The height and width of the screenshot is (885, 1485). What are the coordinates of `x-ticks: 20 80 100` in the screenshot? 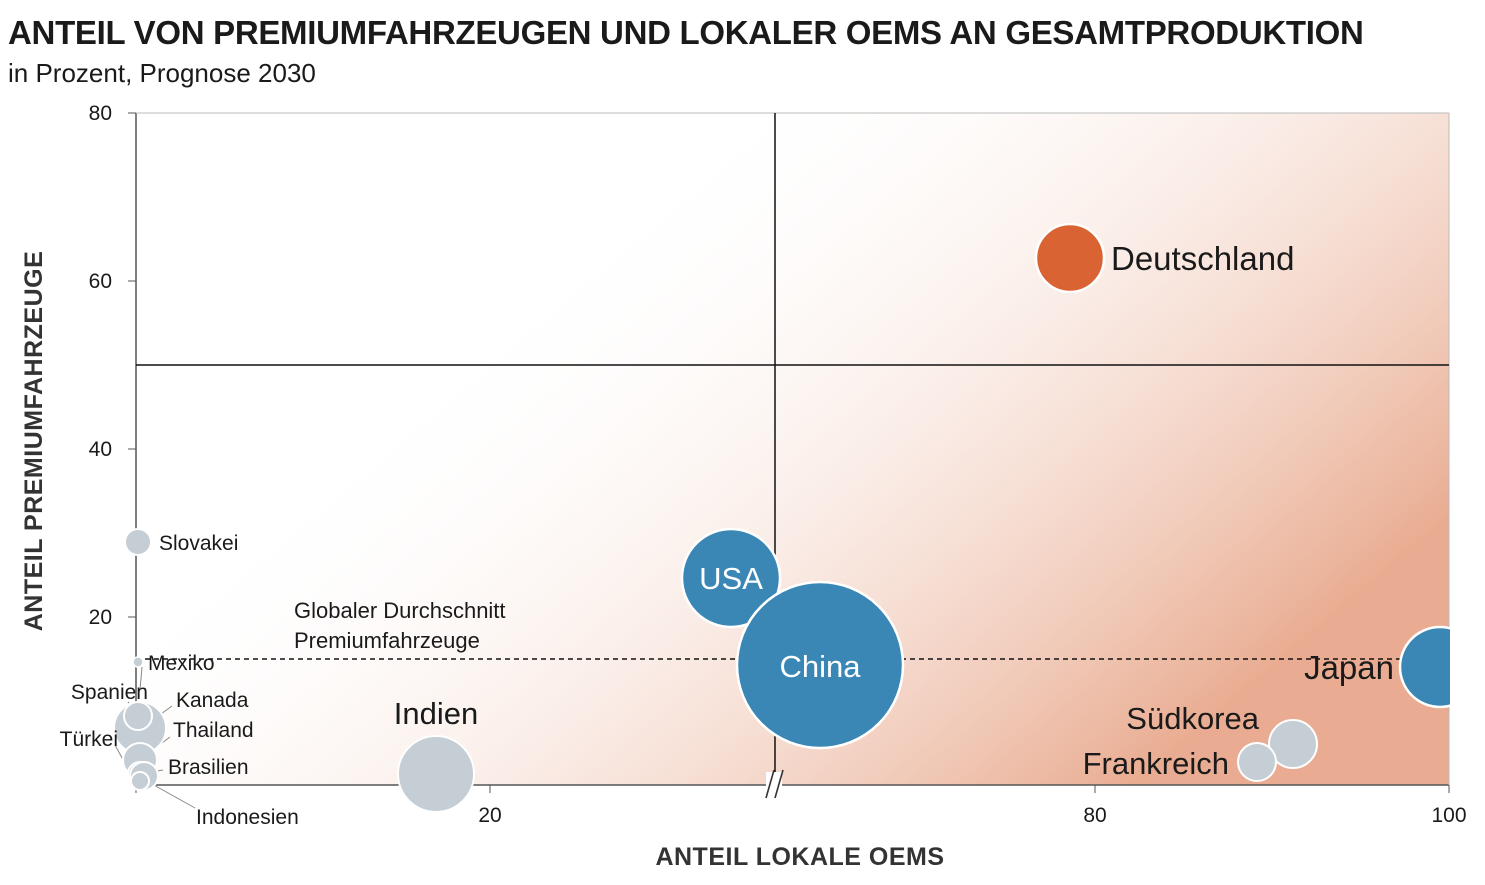 It's located at (801, 806).